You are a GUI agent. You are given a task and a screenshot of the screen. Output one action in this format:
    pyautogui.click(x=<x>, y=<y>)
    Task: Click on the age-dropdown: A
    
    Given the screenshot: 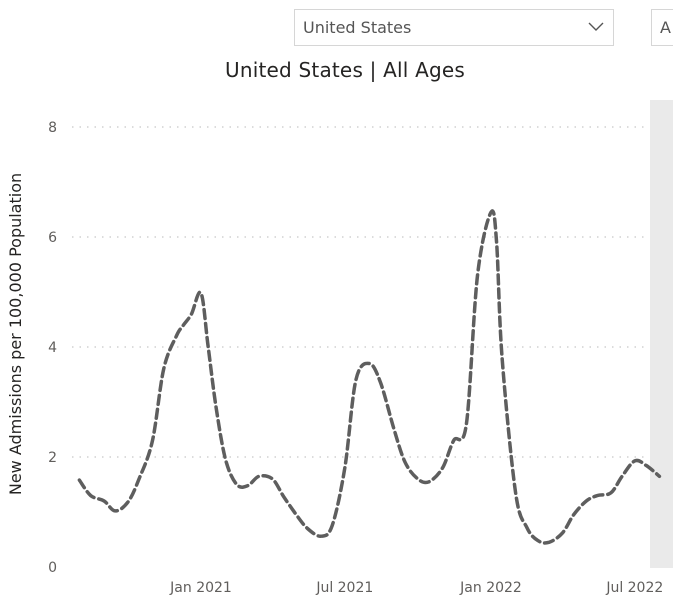 What is the action you would take?
    pyautogui.click(x=662, y=27)
    